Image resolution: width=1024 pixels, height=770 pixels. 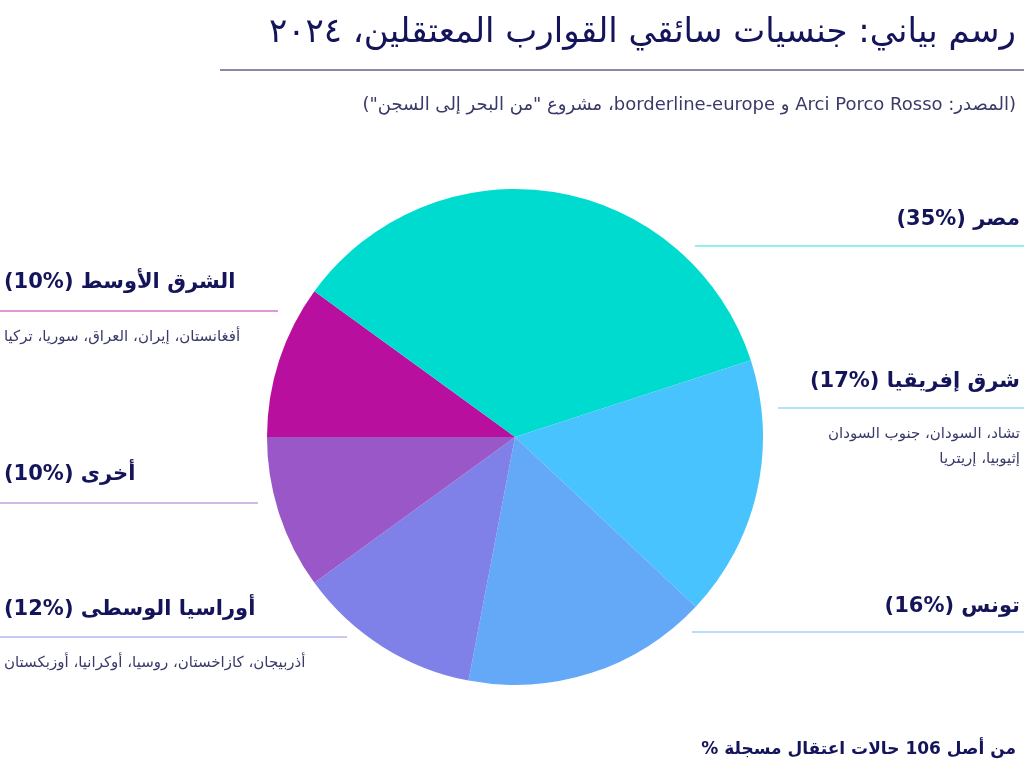 What do you see at coordinates (924, 445) in the screenshot?
I see `text: تشاد، السودان، جنوب السودان إثيوبيا، إريتريا` at bounding box center [924, 445].